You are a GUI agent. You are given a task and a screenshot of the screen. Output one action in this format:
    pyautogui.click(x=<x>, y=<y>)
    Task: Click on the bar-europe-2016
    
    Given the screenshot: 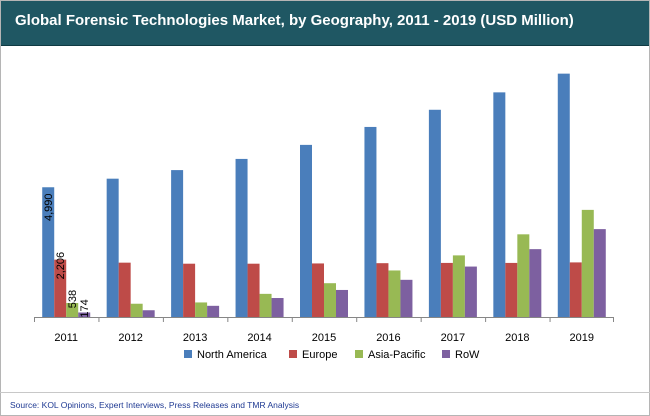 What is the action you would take?
    pyautogui.click(x=382, y=290)
    